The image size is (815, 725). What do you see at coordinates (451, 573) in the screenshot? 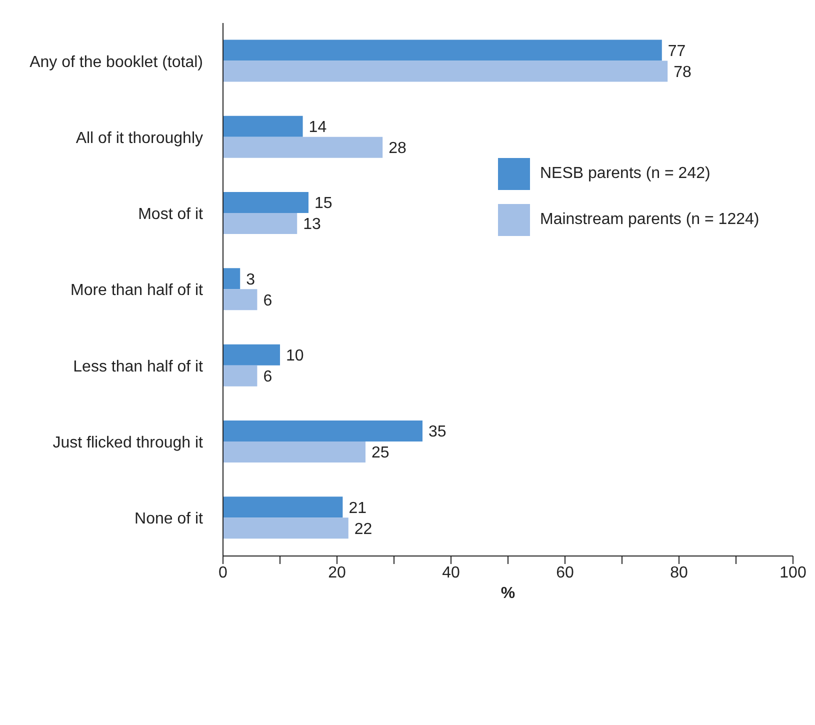
I see `x-tick-label: 40` at bounding box center [451, 573].